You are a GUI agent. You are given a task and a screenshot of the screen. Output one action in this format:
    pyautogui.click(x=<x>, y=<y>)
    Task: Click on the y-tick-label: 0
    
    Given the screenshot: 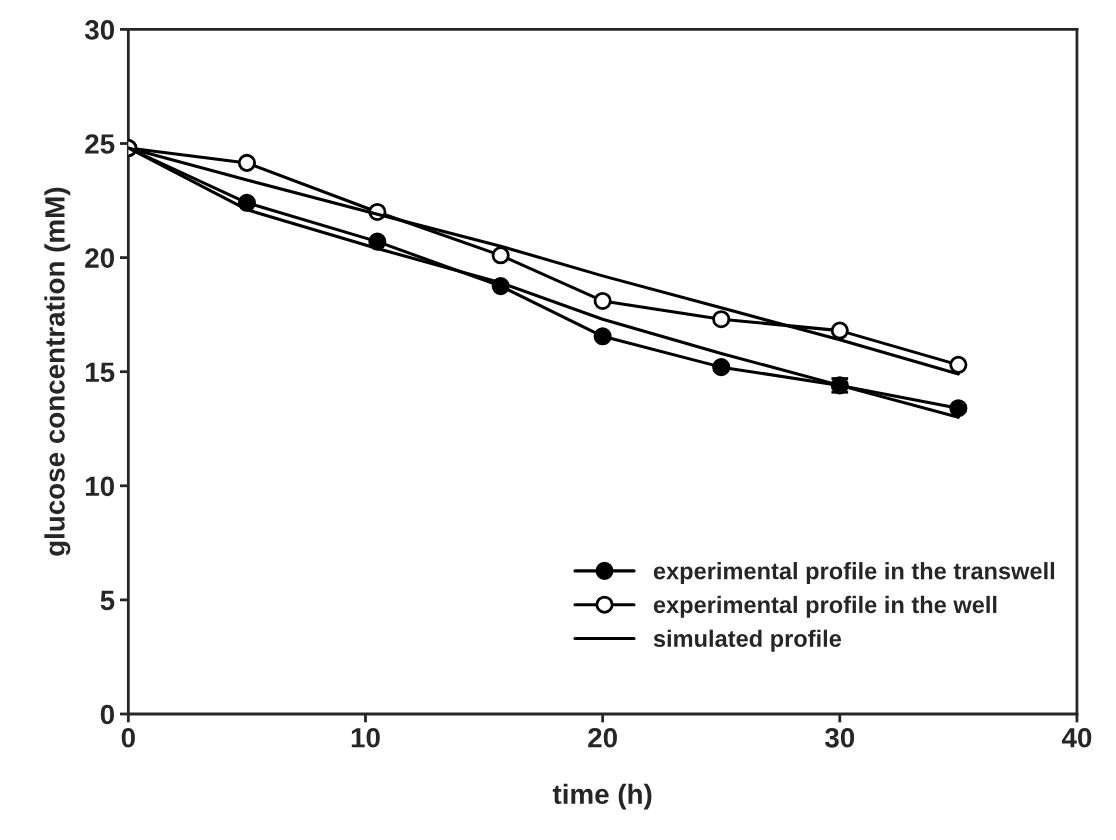 What is the action you would take?
    pyautogui.click(x=107, y=714)
    